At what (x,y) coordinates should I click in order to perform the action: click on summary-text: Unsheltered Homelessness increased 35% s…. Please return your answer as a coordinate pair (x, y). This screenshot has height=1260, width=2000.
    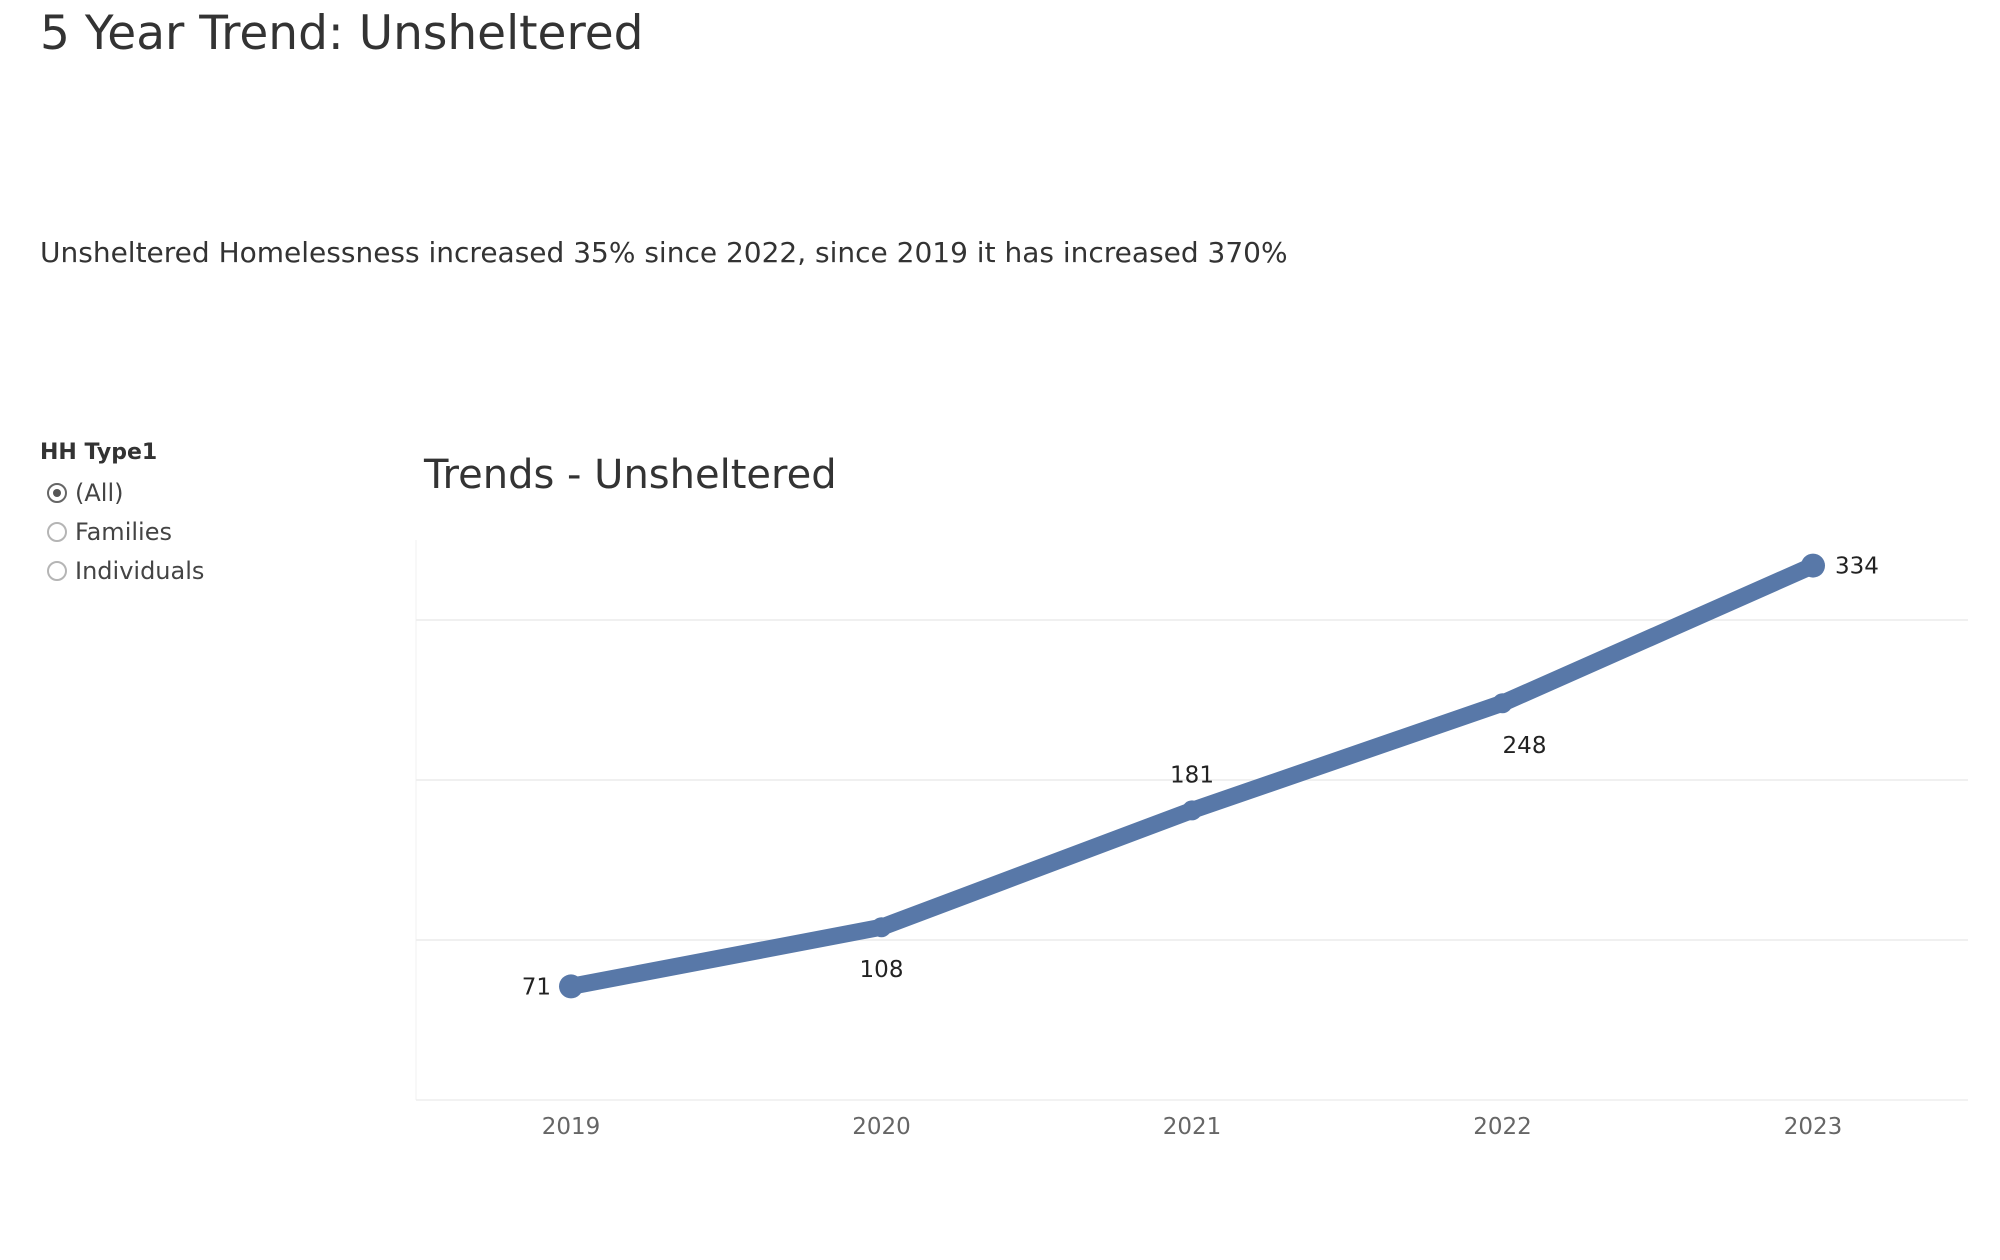
    Looking at the image, I should click on (664, 252).